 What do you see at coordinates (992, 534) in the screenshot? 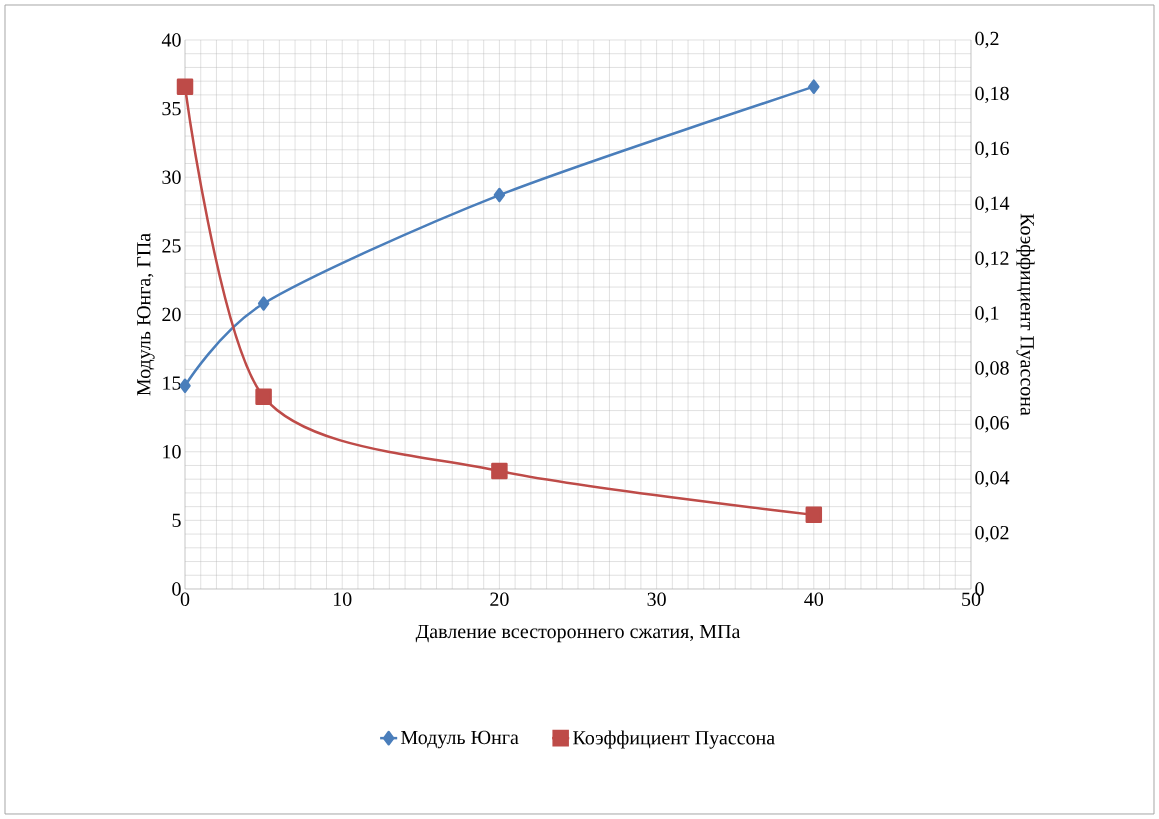
I see `y2-tick-label: 0,02` at bounding box center [992, 534].